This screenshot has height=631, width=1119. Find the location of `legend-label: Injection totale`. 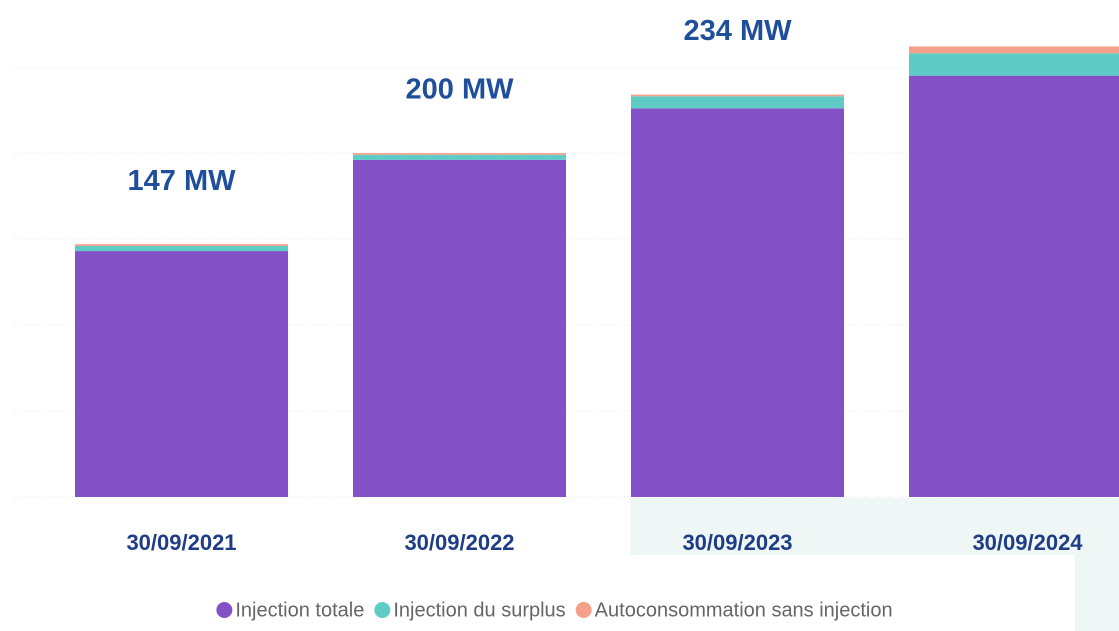

legend-label: Injection totale is located at coordinates (299, 610).